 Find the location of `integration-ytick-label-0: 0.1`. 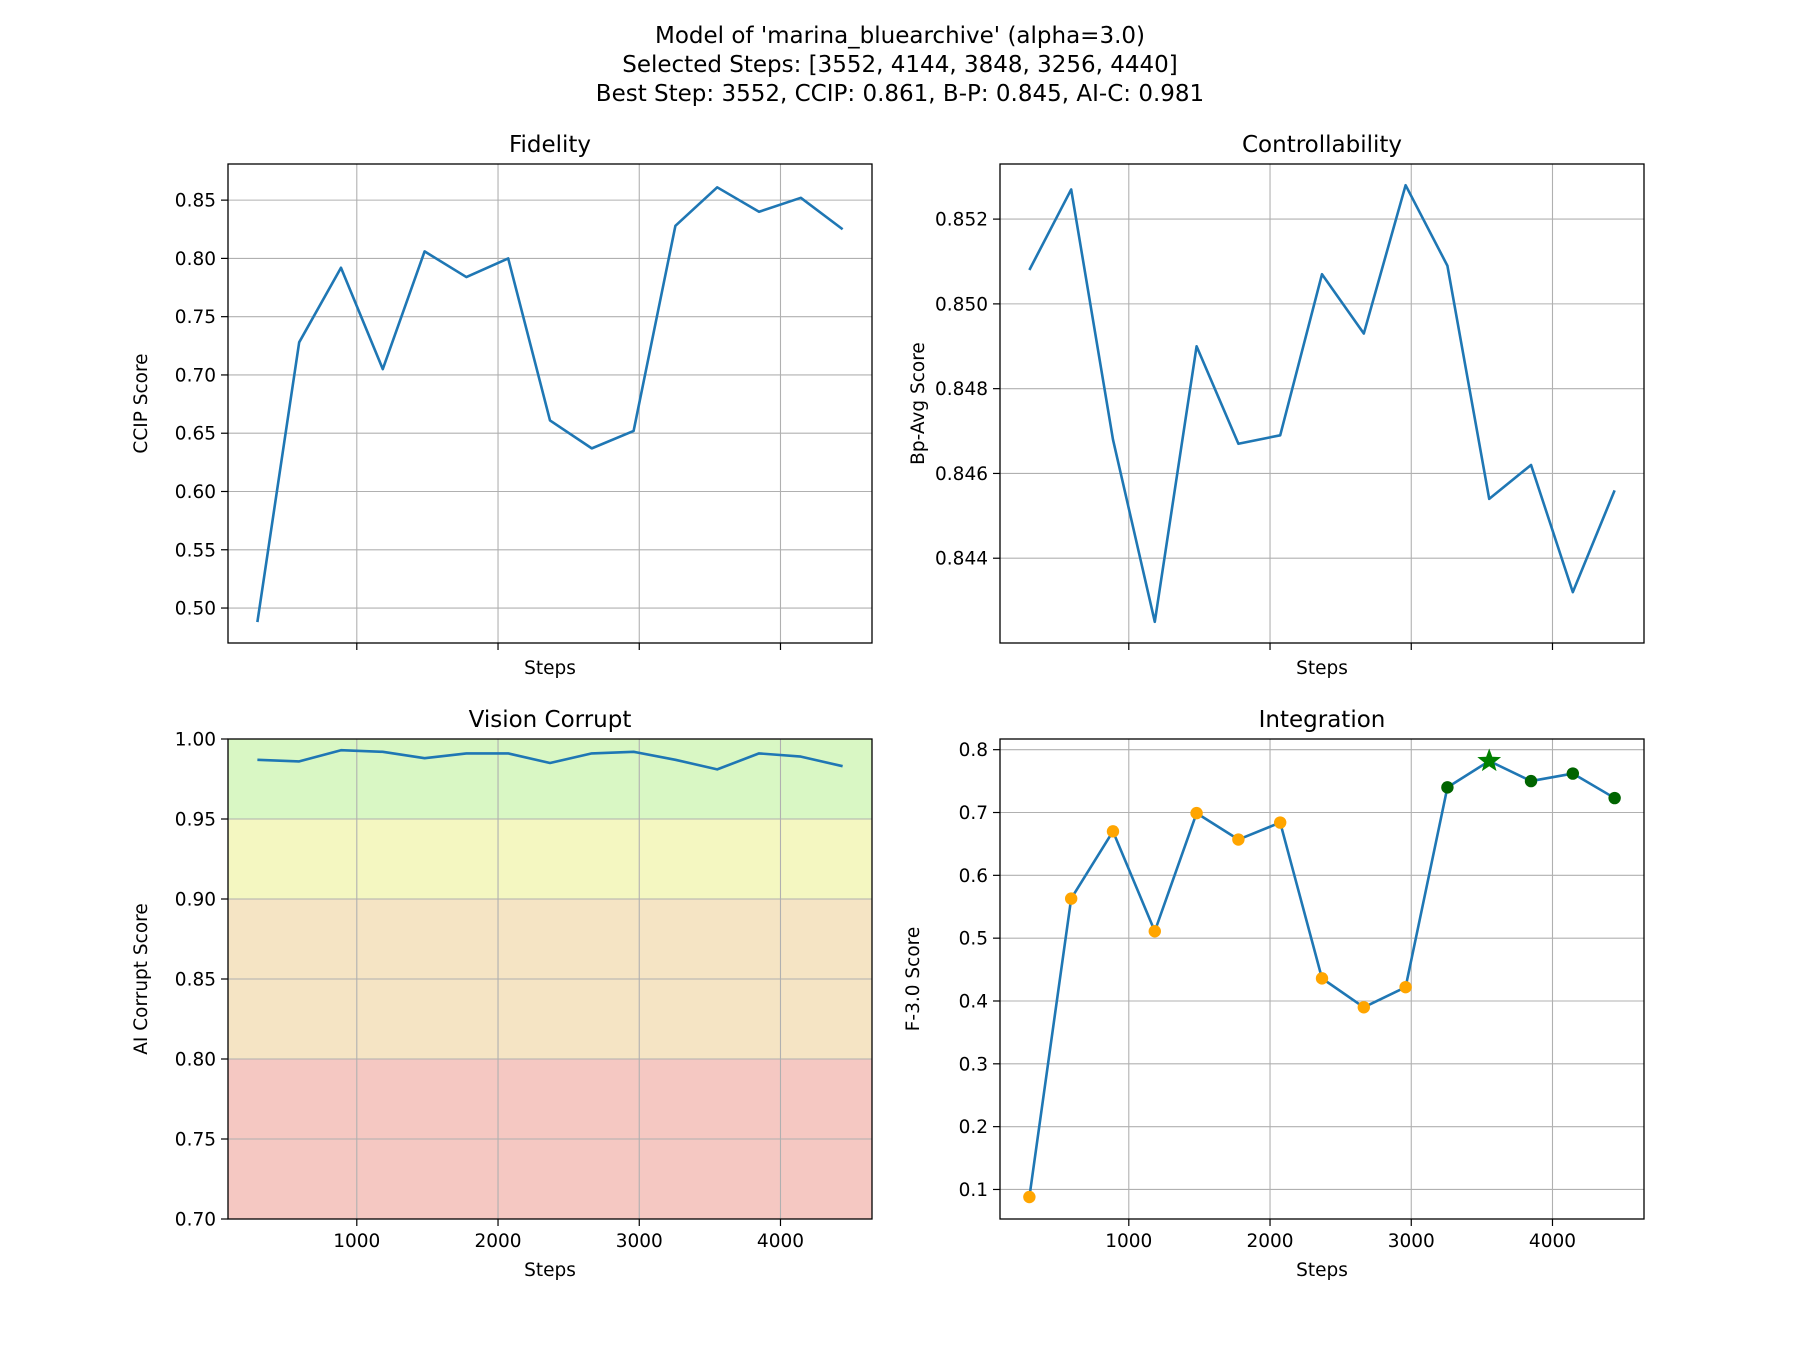

integration-ytick-label-0: 0.1 is located at coordinates (973, 1190).